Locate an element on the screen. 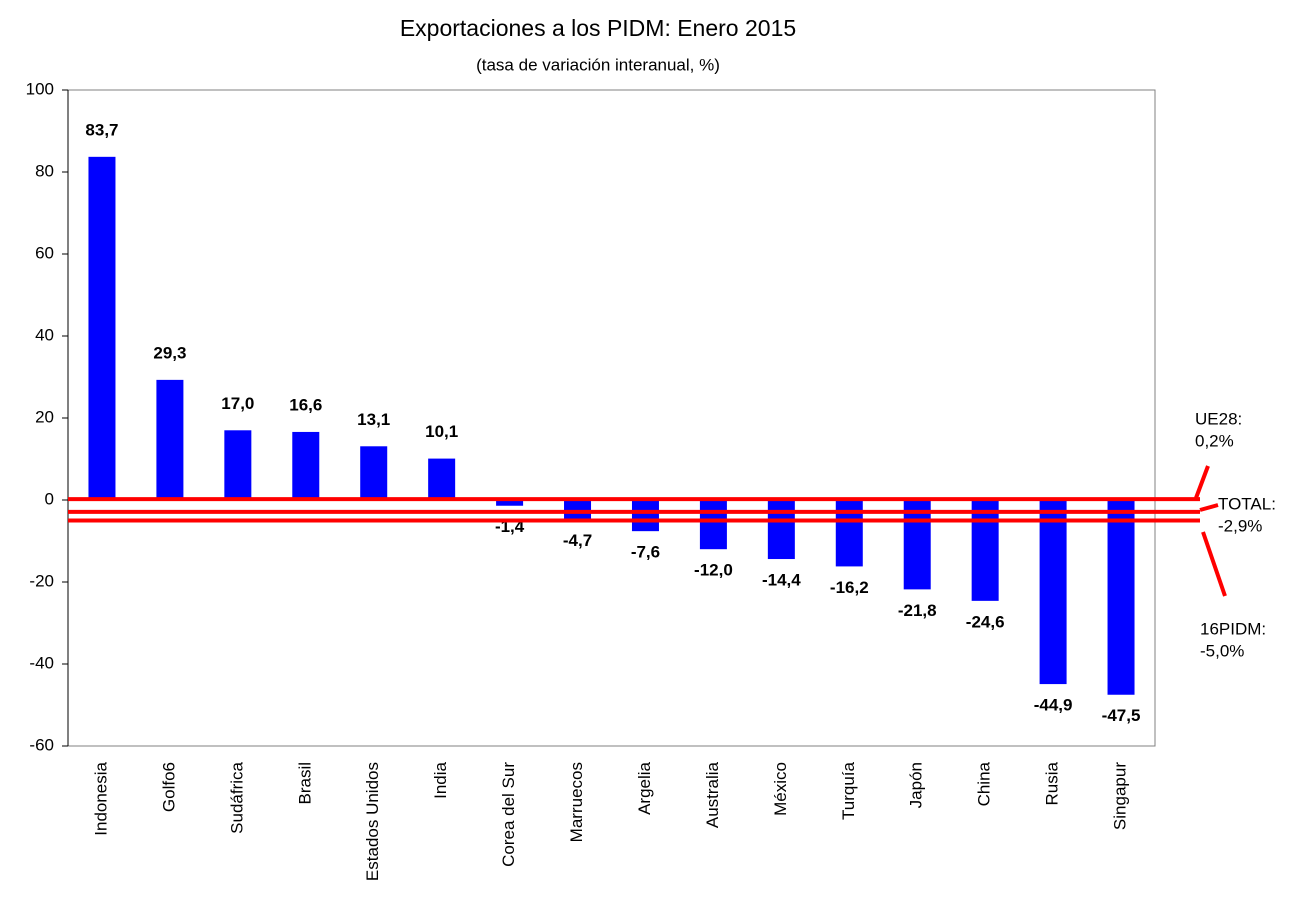  value-label: -4,7 is located at coordinates (577, 540).